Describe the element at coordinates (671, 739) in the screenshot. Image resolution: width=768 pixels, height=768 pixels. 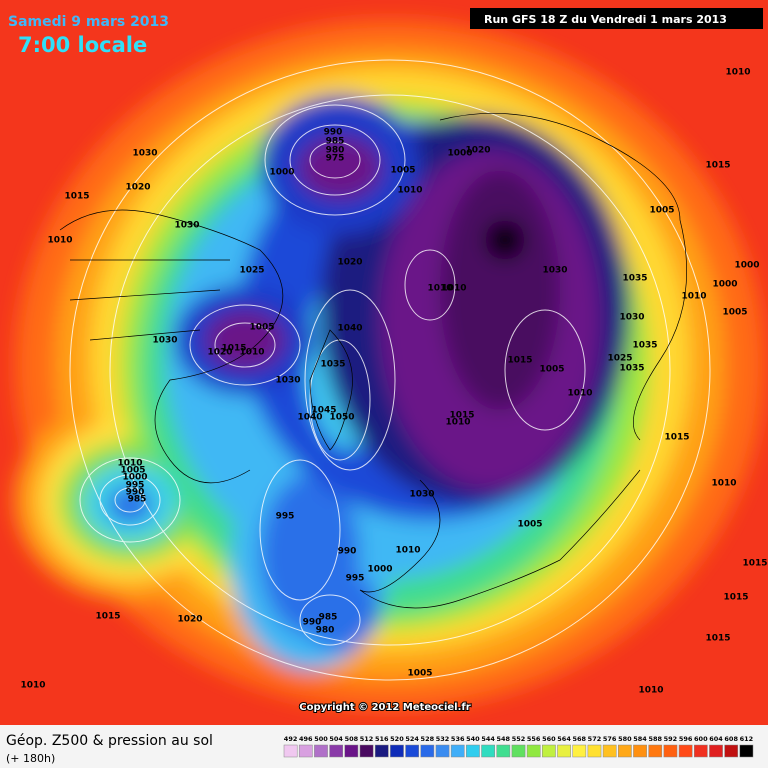
I see `colorbar-label: 592` at that location.